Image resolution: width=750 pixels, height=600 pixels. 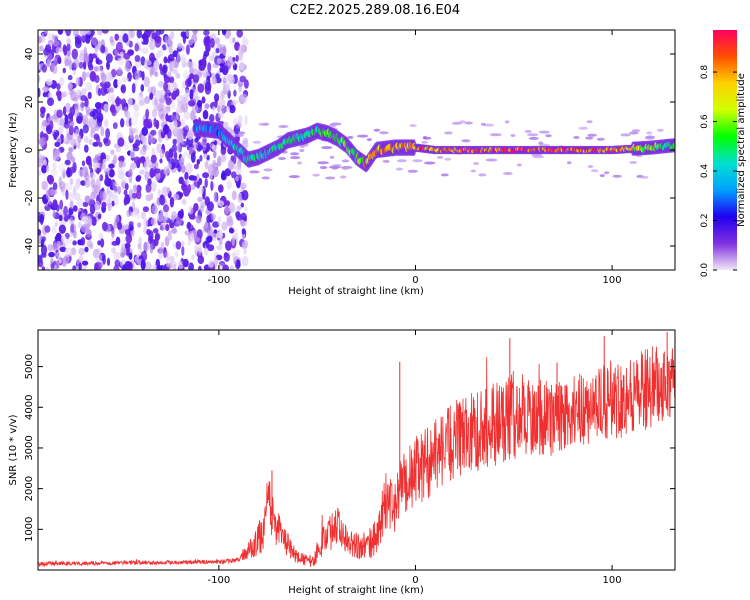 What do you see at coordinates (29, 488) in the screenshot?
I see `snr-ytick-label: 2000` at bounding box center [29, 488].